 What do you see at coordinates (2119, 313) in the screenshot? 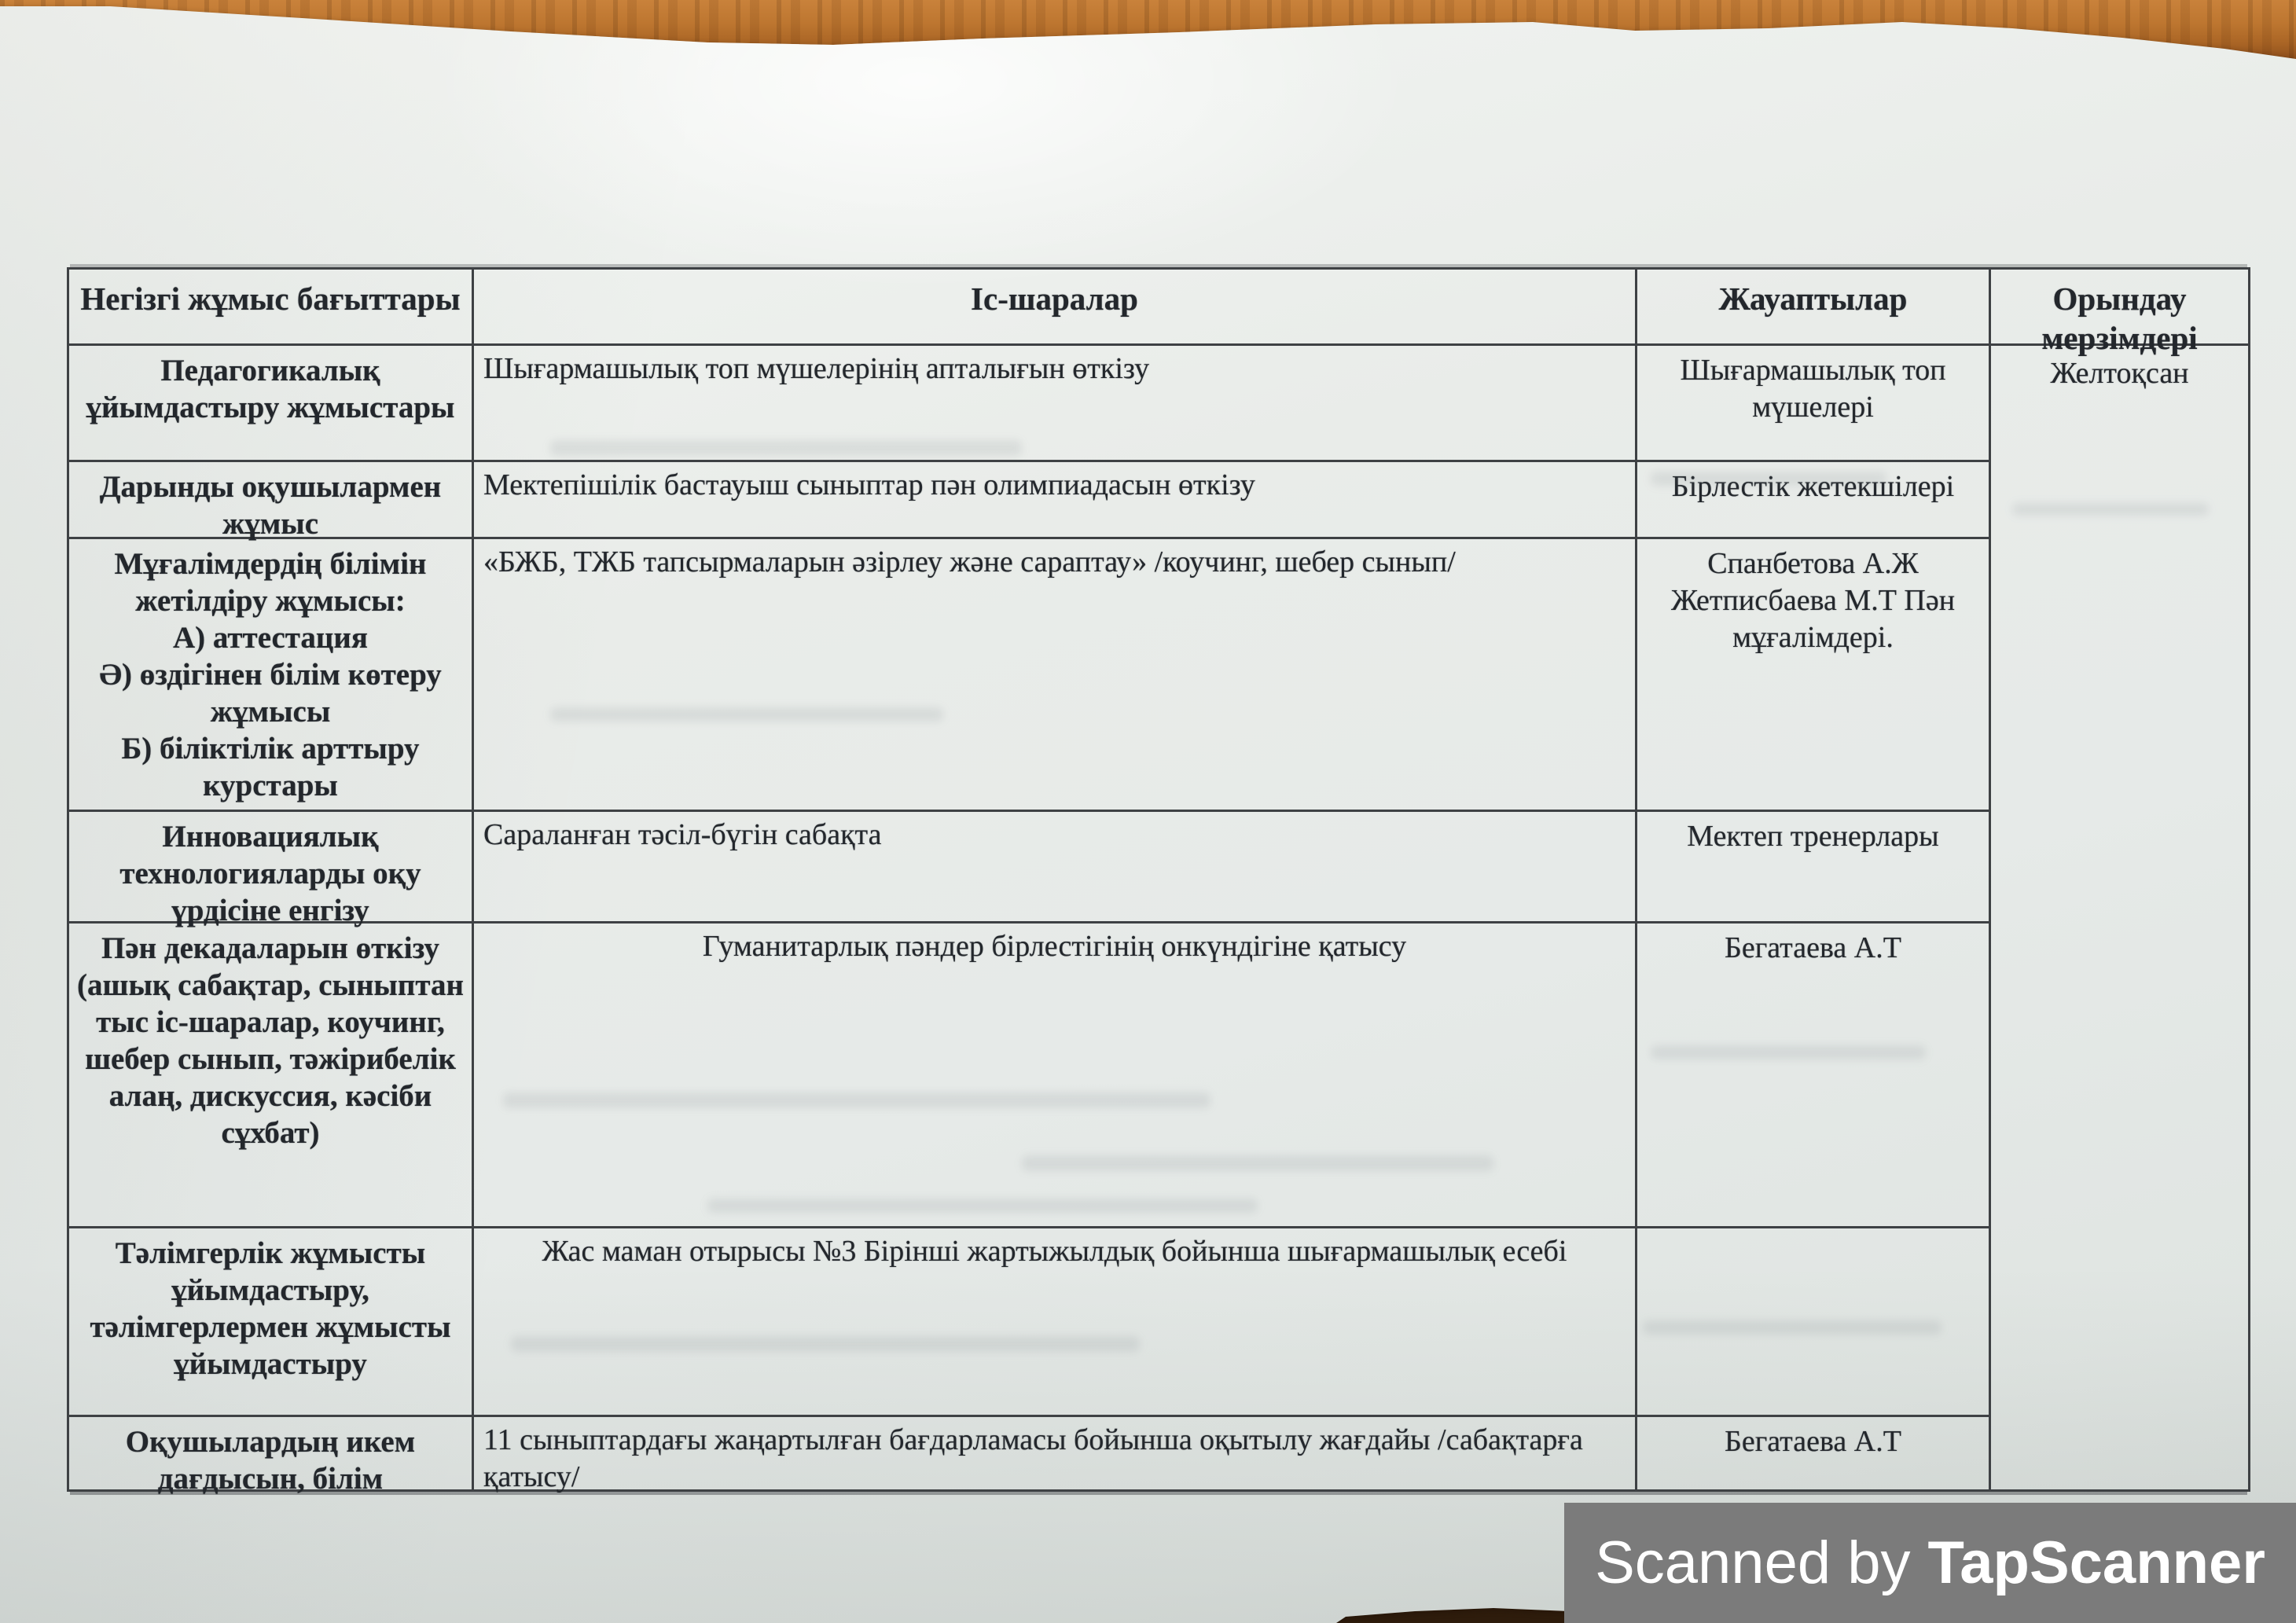
I see `column-header-deadline: Орындау мерзімдері` at bounding box center [2119, 313].